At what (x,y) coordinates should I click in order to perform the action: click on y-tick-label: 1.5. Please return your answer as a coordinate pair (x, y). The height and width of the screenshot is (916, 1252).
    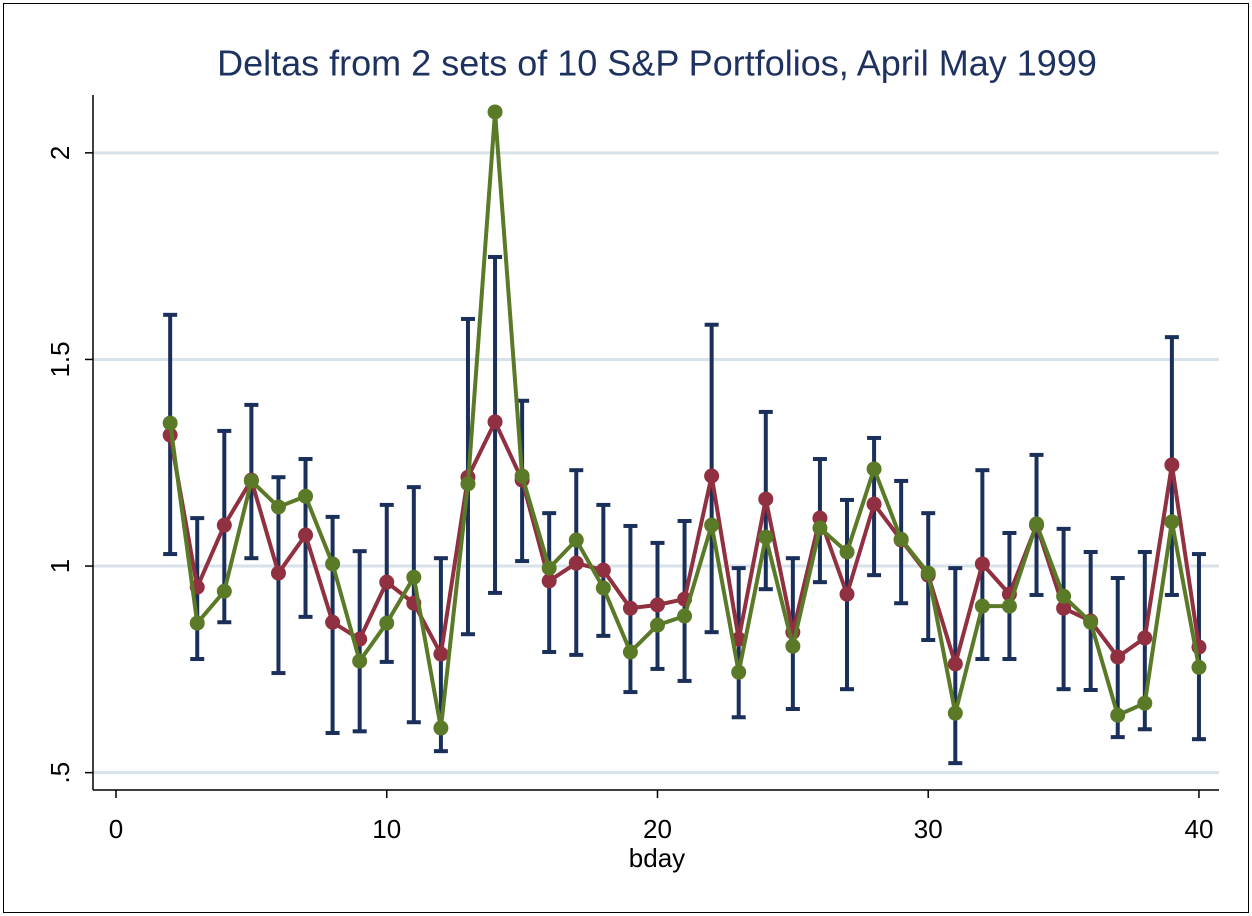
    Looking at the image, I should click on (60, 359).